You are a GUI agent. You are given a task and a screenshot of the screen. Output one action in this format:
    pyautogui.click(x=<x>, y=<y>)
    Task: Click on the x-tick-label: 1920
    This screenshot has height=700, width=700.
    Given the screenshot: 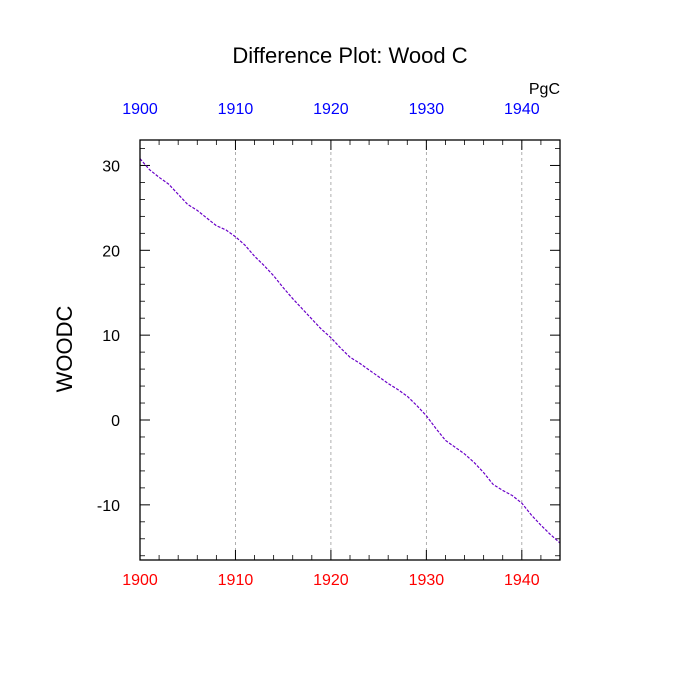 What is the action you would take?
    pyautogui.click(x=331, y=580)
    